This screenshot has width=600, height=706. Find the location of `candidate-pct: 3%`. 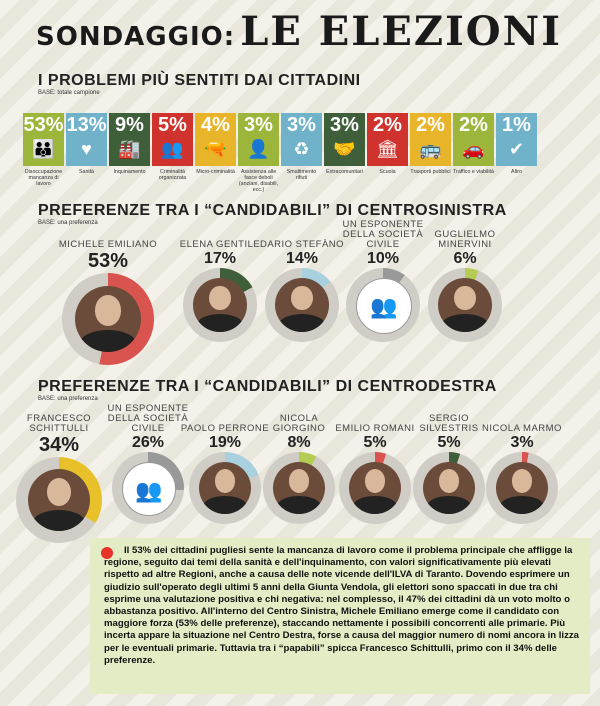

candidate-pct: 3% is located at coordinates (522, 442).